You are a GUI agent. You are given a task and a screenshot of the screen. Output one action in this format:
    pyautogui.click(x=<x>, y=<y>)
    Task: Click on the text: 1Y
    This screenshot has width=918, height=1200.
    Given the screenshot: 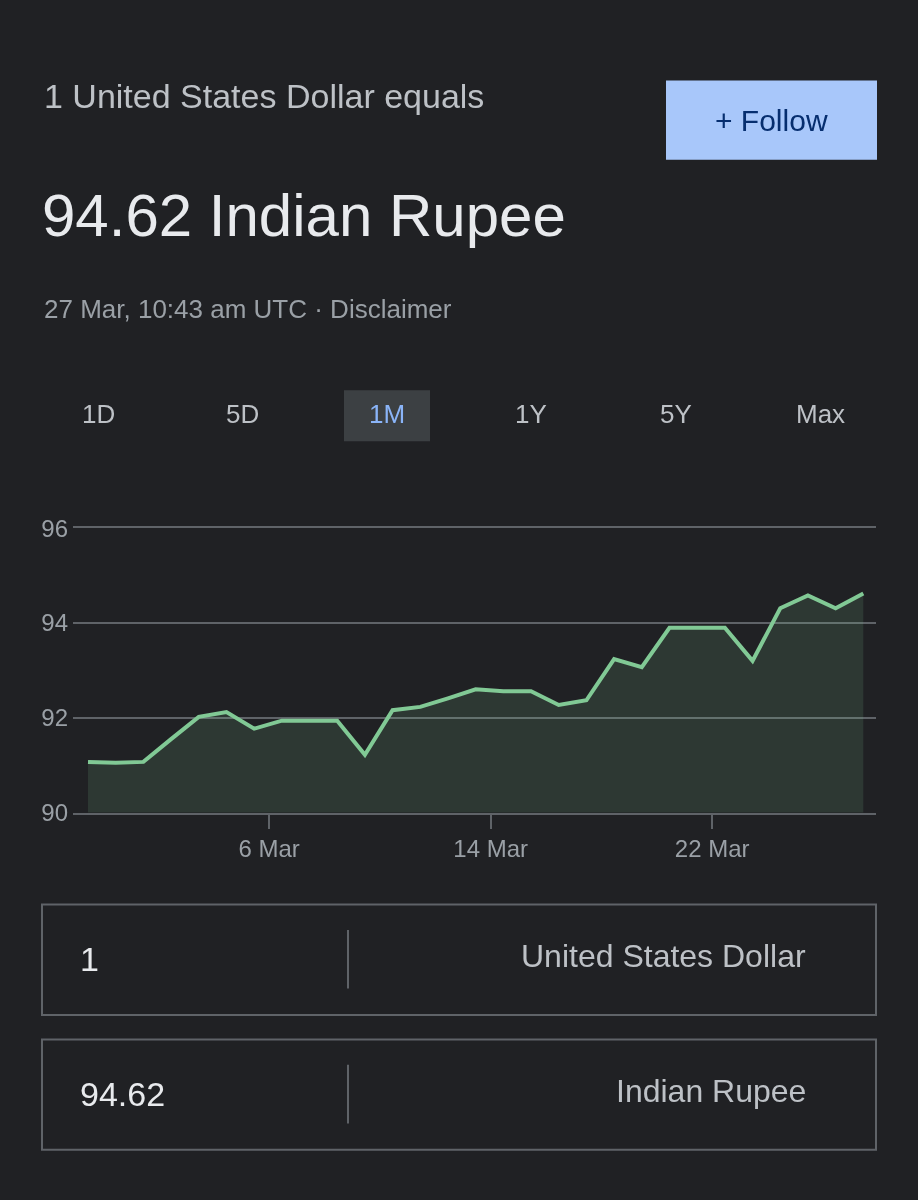 What is the action you would take?
    pyautogui.click(x=531, y=414)
    